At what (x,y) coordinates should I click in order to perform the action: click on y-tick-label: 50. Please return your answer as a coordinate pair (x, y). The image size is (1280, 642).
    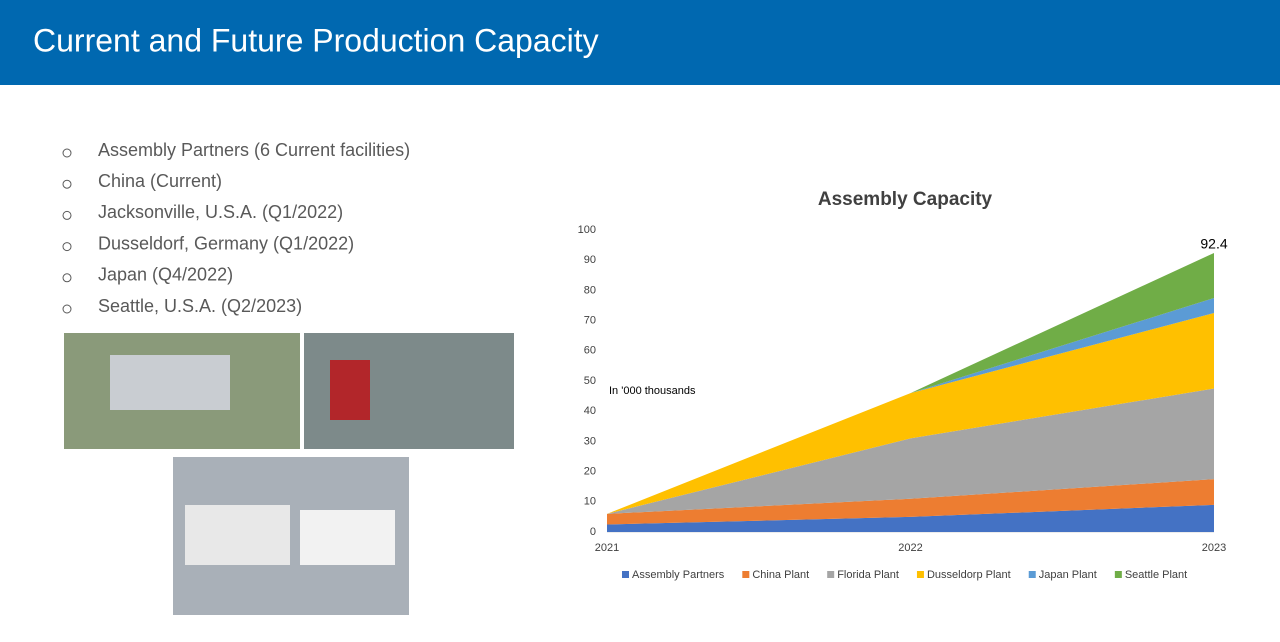
    Looking at the image, I should click on (590, 381).